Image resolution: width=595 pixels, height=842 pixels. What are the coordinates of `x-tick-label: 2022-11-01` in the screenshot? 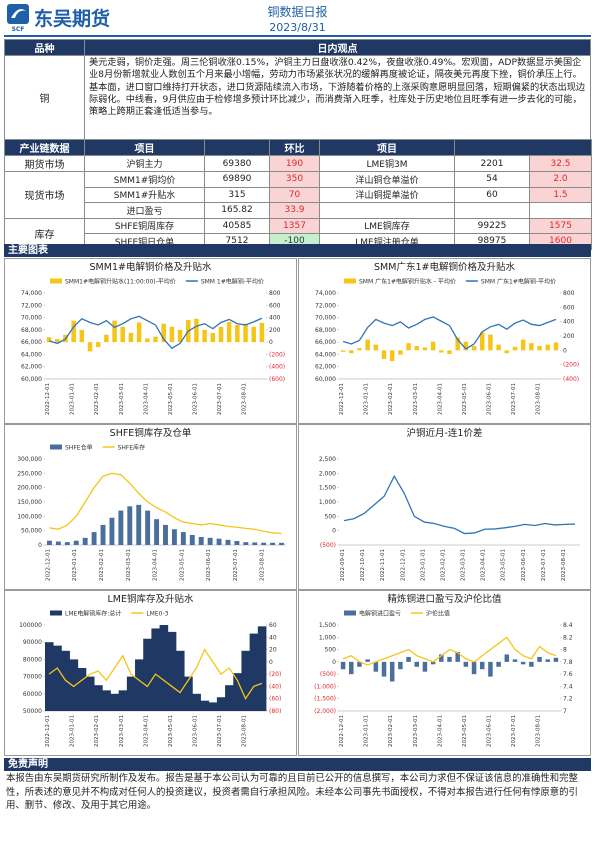 It's located at (383, 565).